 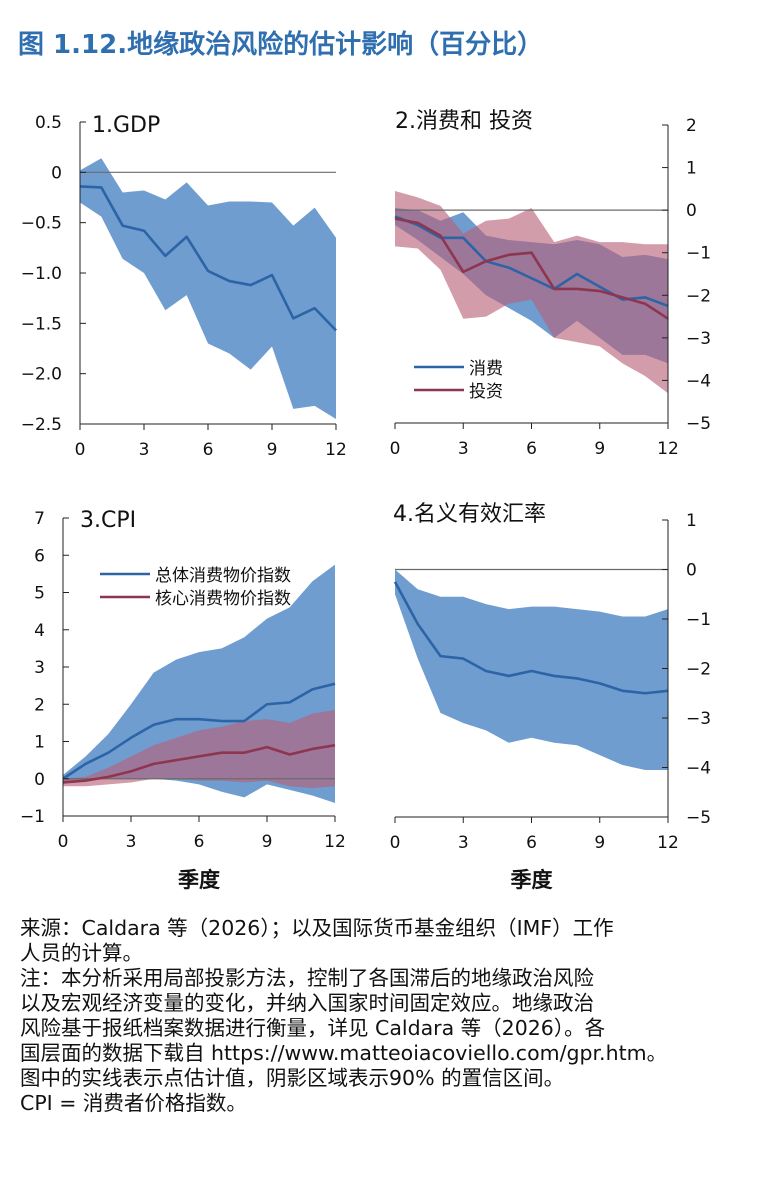 What do you see at coordinates (39, 519) in the screenshot?
I see `y-tick-label: 7` at bounding box center [39, 519].